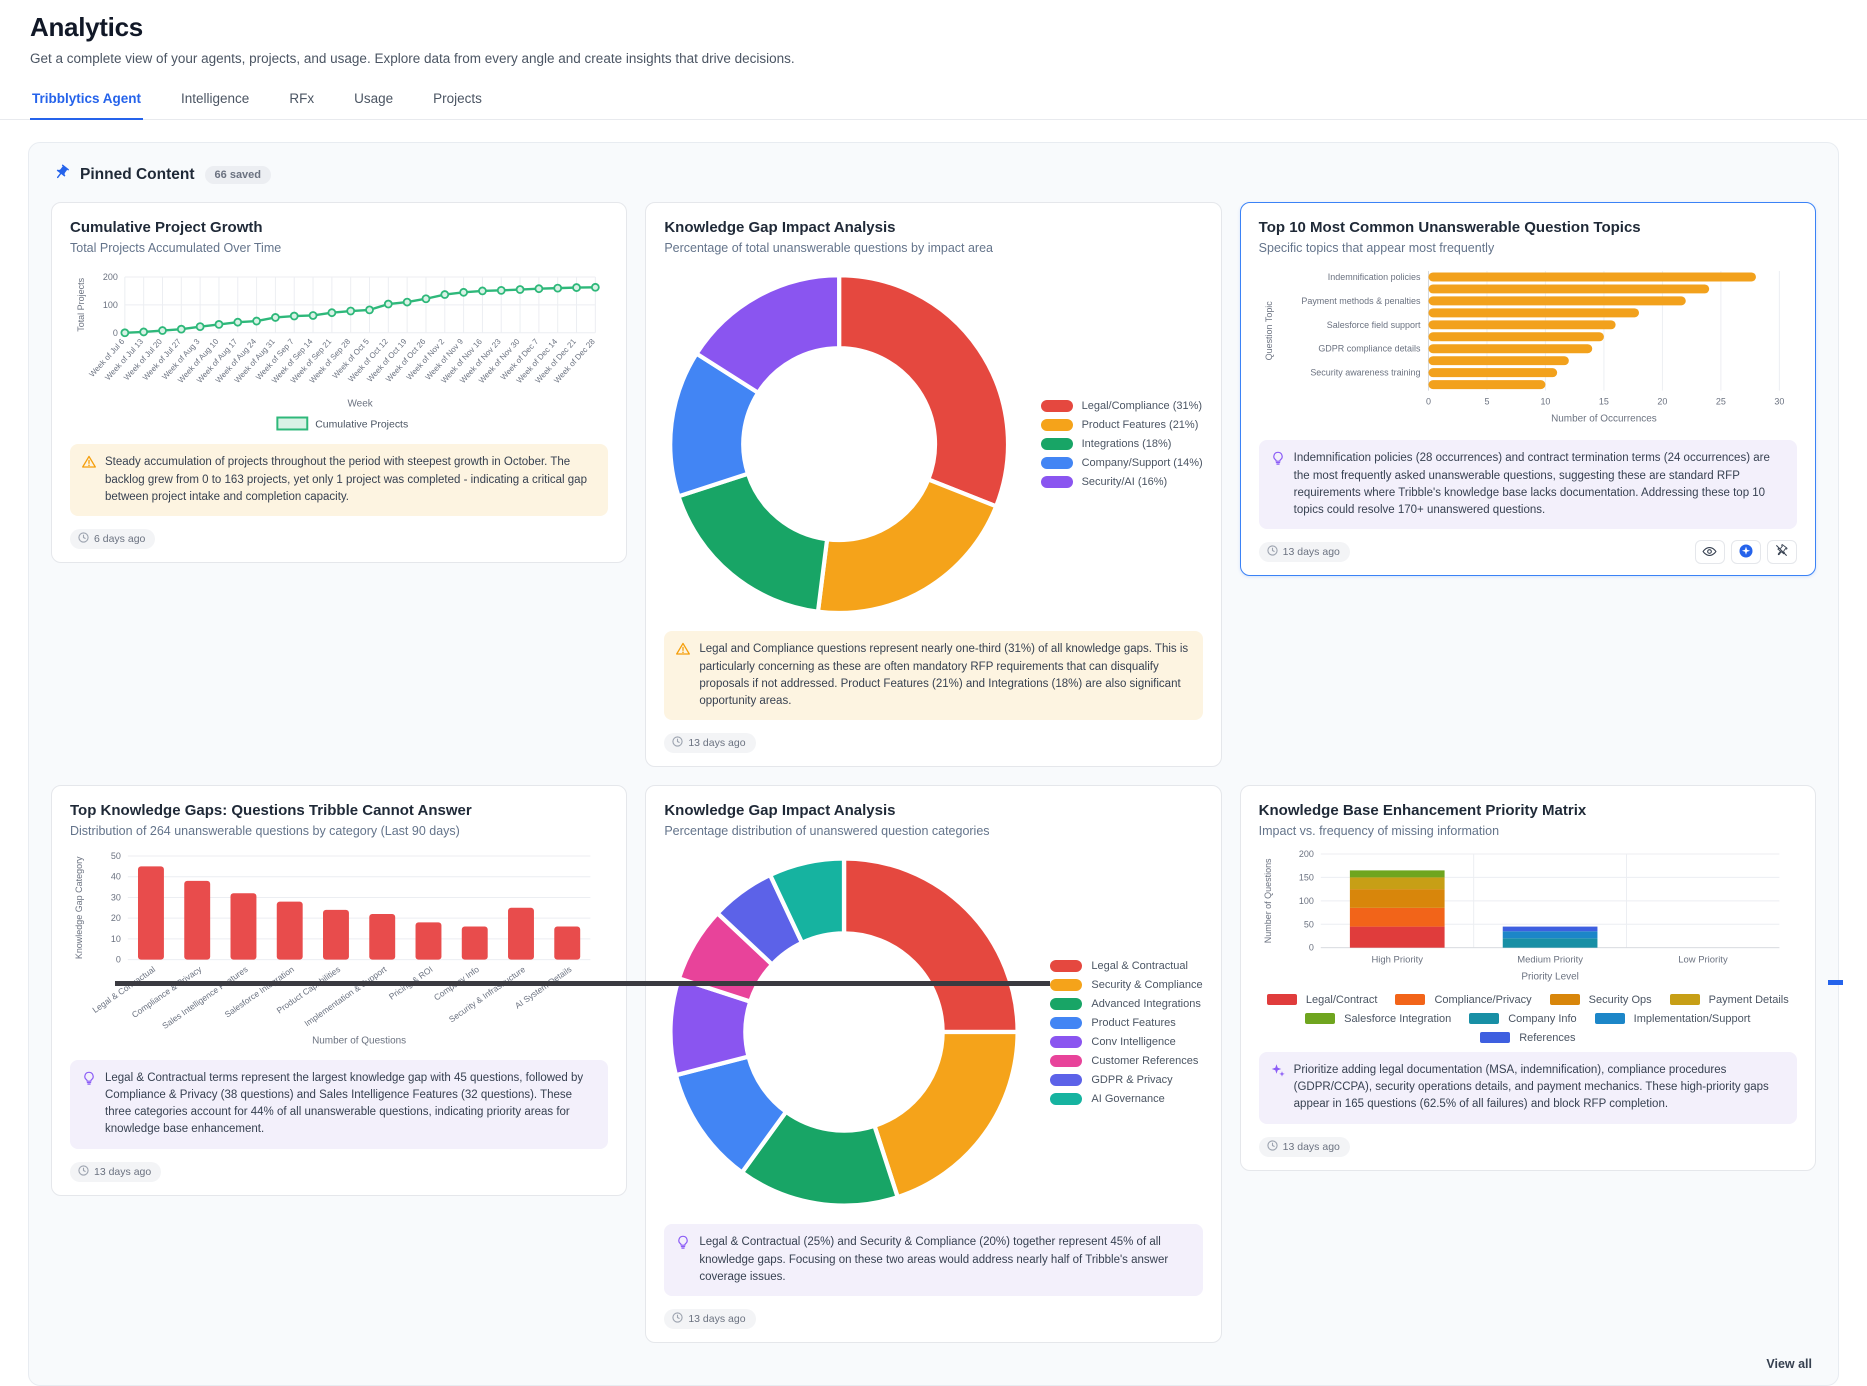 The width and height of the screenshot is (1867, 1386). I want to click on svg-text: Security & Infrastructure, so click(487, 994).